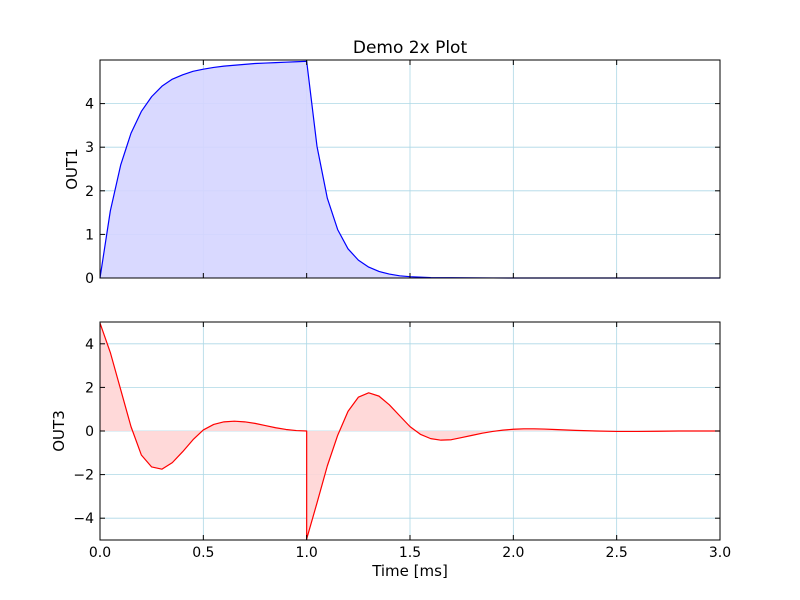 The image size is (800, 600). Describe the element at coordinates (410, 48) in the screenshot. I see `chart-title: Demo 2x Plot` at that location.